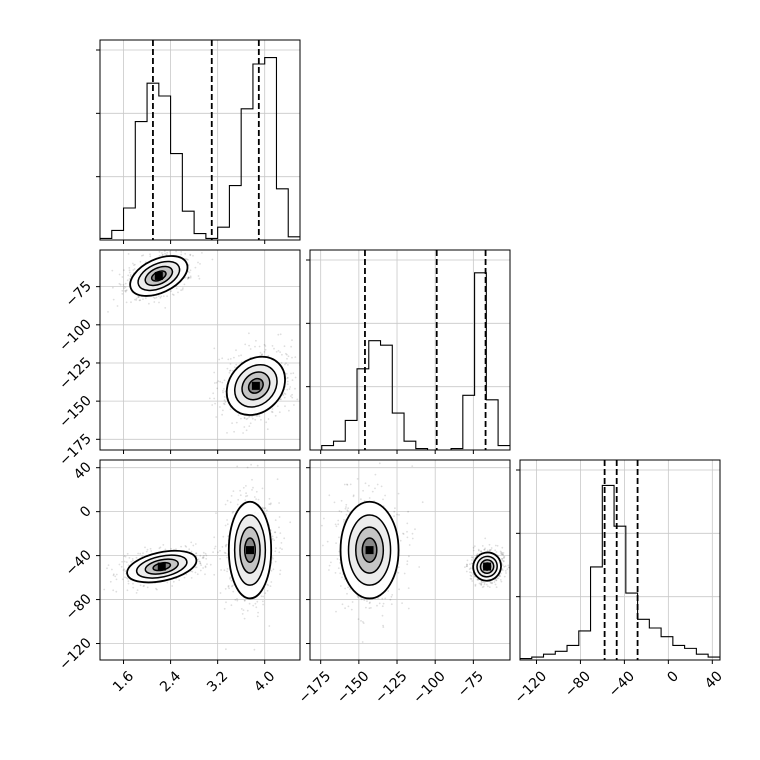 The height and width of the screenshot is (760, 760). I want to click on x-tick-label: 1.6, so click(123, 681).